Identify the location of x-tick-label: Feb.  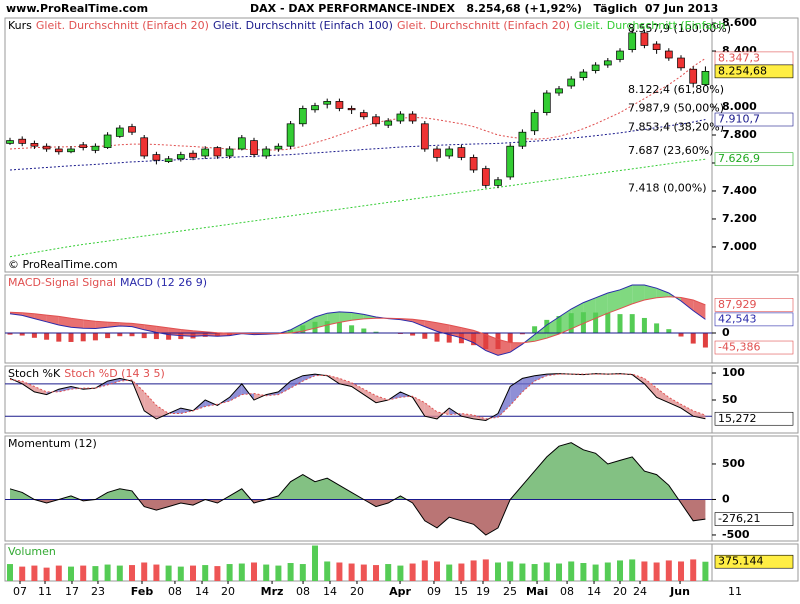
(142, 591).